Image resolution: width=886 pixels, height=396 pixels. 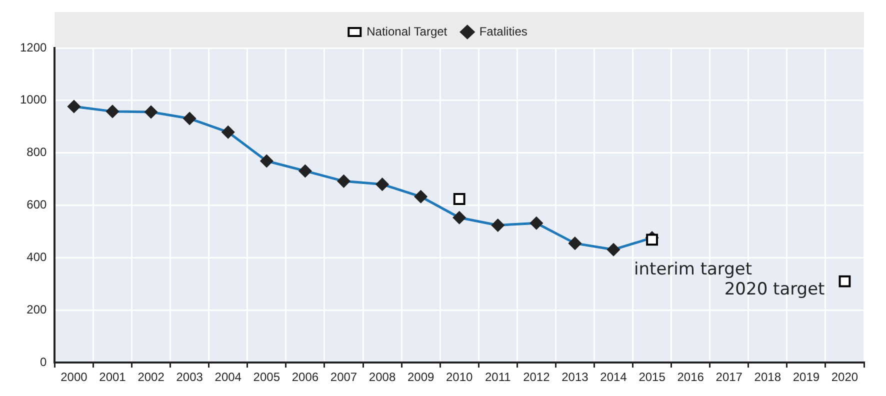 I want to click on x-tick-label: 2003, so click(x=190, y=377).